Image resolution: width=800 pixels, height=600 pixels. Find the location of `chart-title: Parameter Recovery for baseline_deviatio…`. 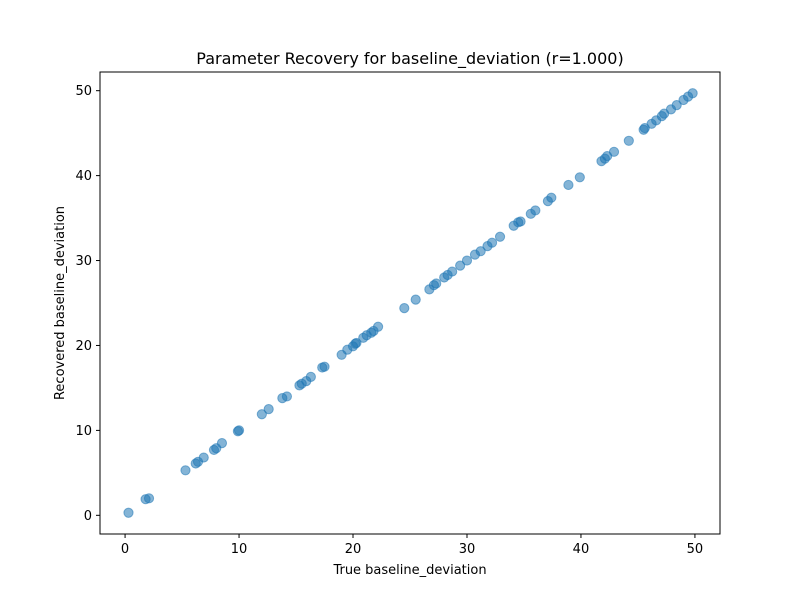

chart-title: Parameter Recovery for baseline_deviatio… is located at coordinates (409, 59).